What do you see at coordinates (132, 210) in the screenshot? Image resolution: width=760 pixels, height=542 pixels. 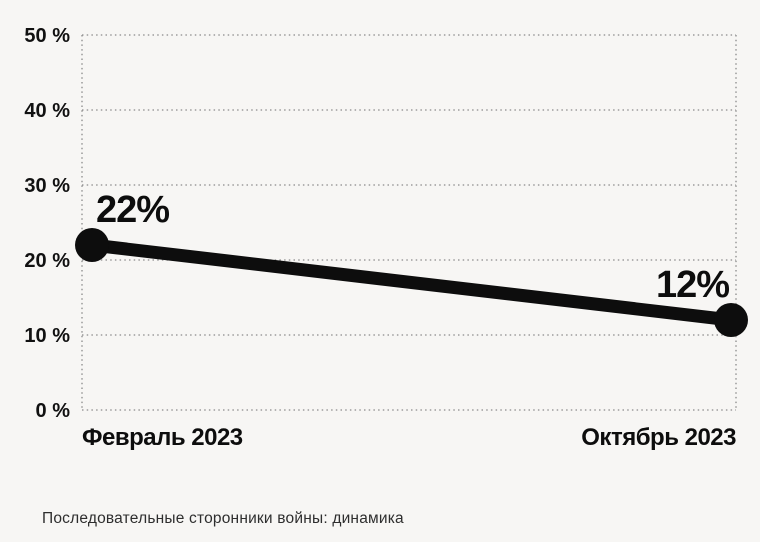 I see `data-point-label: 22%` at bounding box center [132, 210].